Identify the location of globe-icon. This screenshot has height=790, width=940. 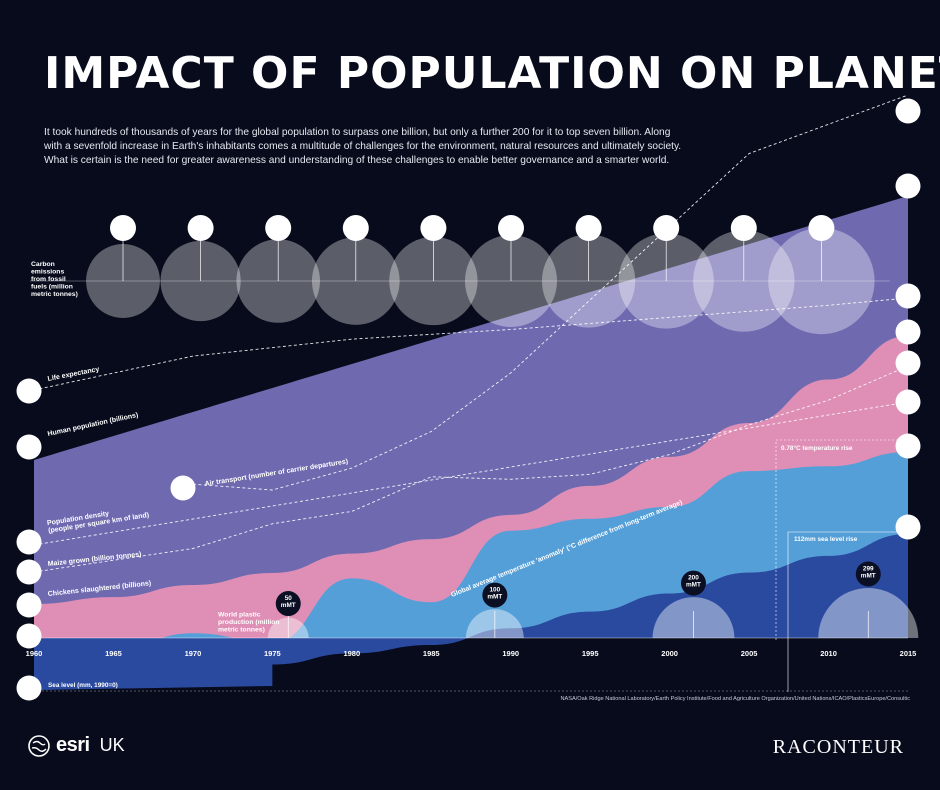
(39, 745).